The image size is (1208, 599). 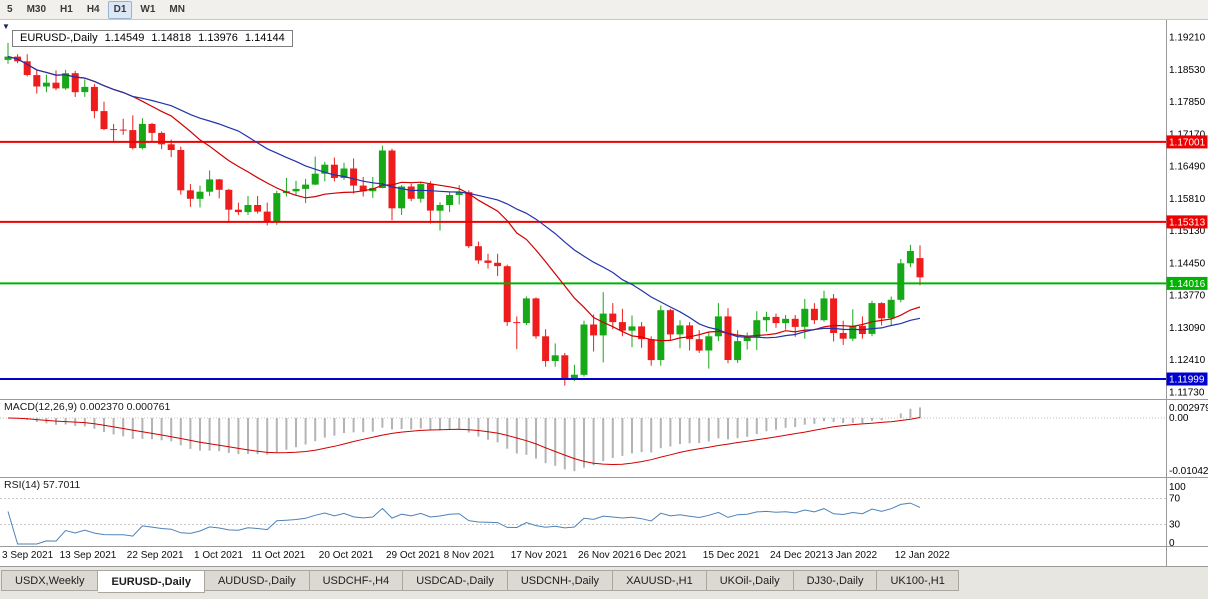 I want to click on chart-tab-usdcnh-daily: USDCNH-,Daily, so click(x=560, y=580).